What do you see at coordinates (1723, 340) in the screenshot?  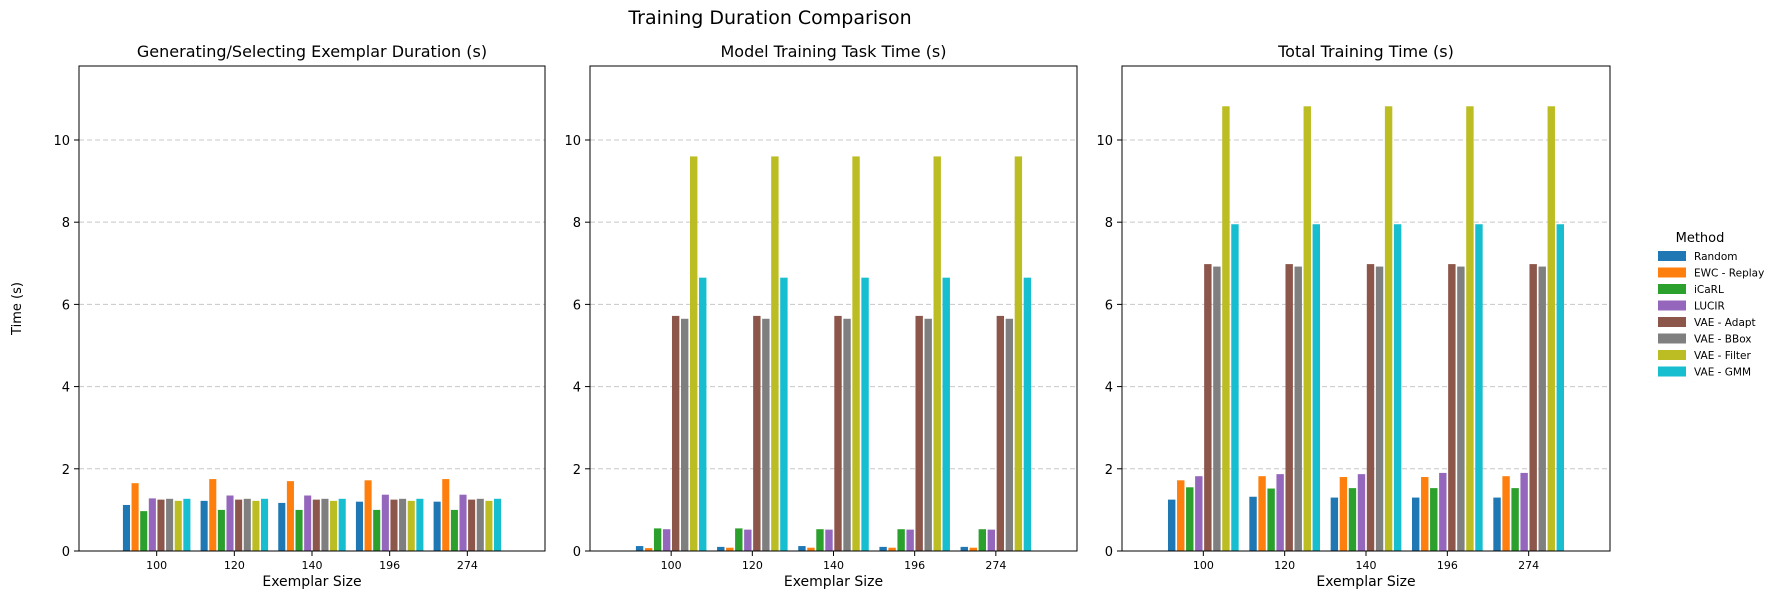 I see `legend-entry: VAE - BBox` at bounding box center [1723, 340].